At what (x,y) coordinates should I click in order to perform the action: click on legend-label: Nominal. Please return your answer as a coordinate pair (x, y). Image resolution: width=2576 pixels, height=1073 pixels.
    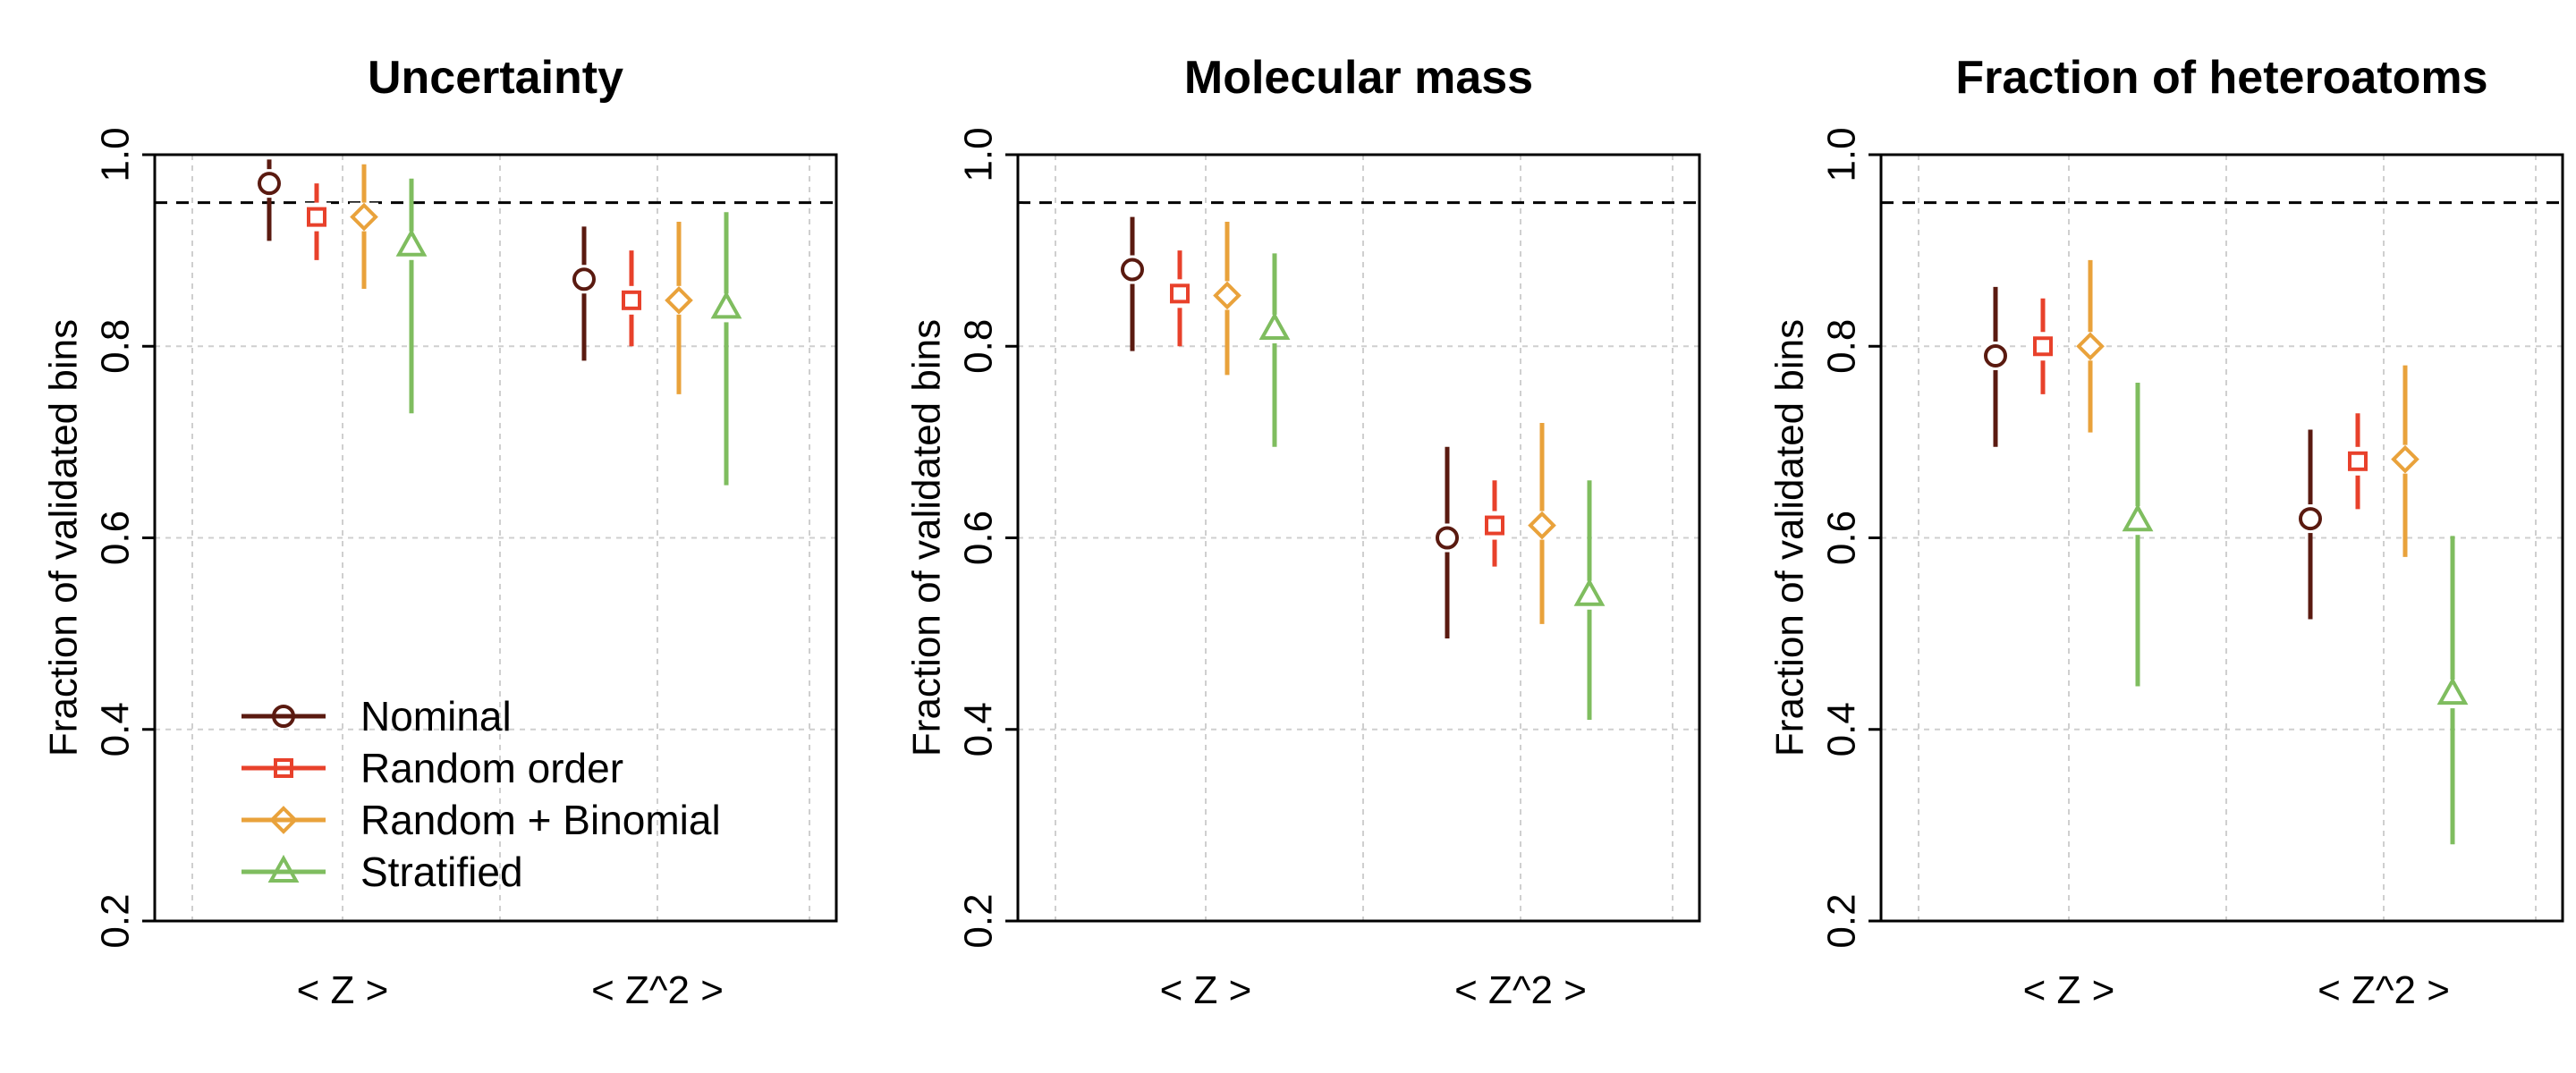
    Looking at the image, I should click on (436, 716).